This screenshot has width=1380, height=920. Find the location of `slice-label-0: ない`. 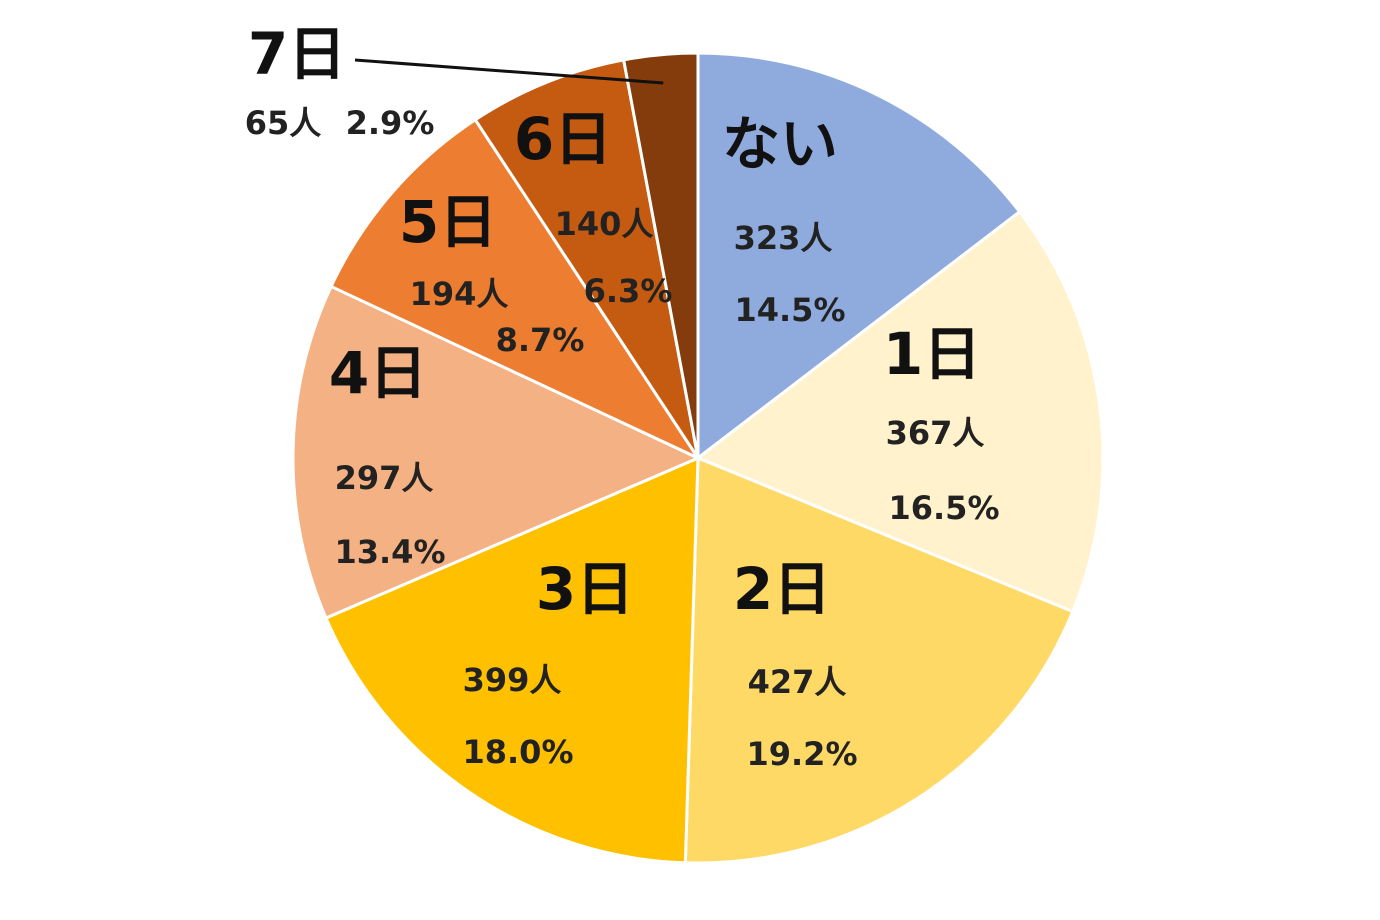

slice-label-0: ない is located at coordinates (780, 144).